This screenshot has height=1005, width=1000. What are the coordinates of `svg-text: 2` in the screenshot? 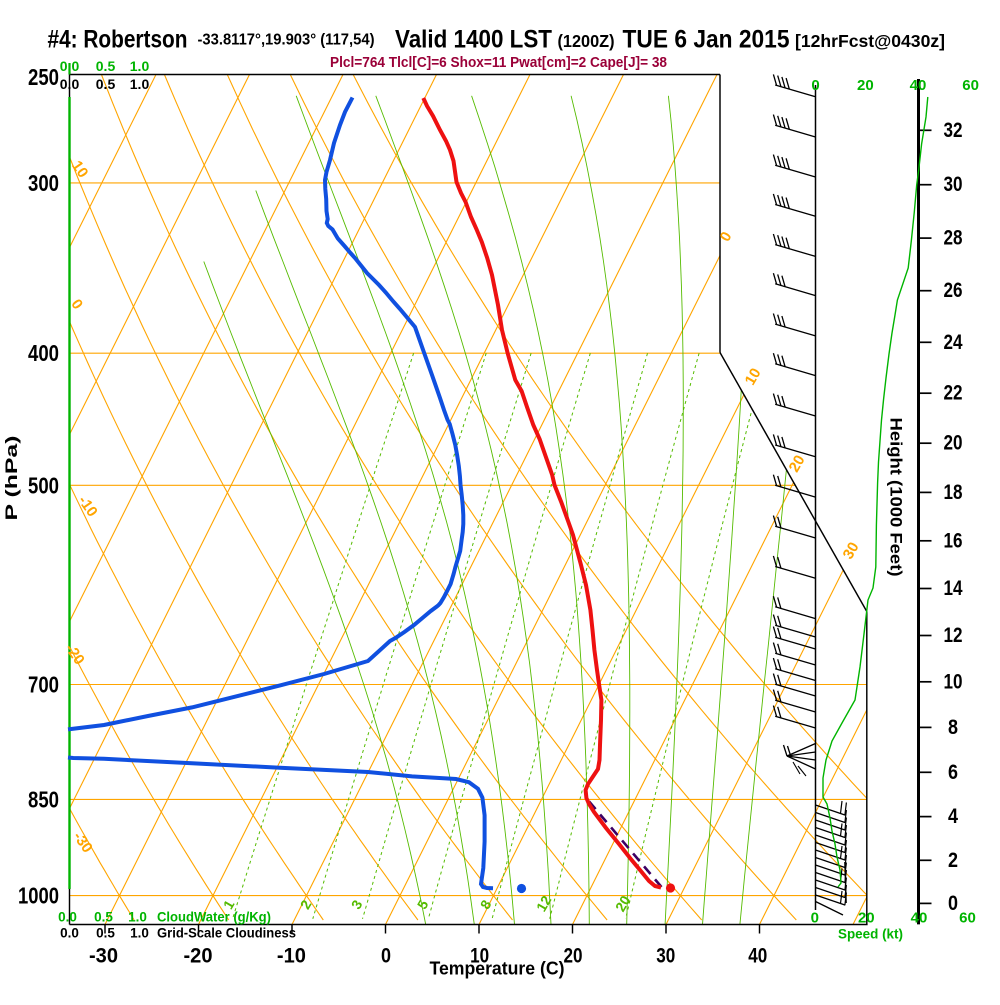 It's located at (953, 860).